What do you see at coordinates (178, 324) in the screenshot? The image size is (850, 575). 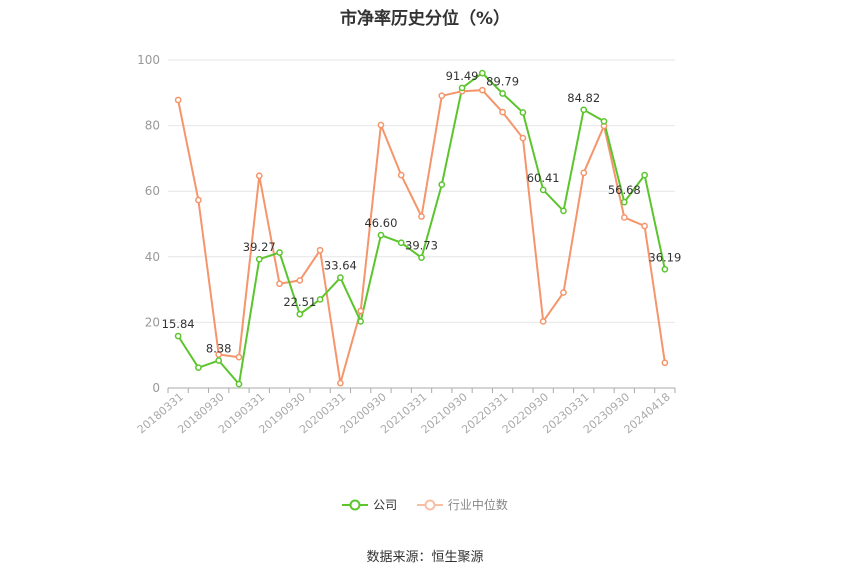 I see `data-label-0: 15.84` at bounding box center [178, 324].